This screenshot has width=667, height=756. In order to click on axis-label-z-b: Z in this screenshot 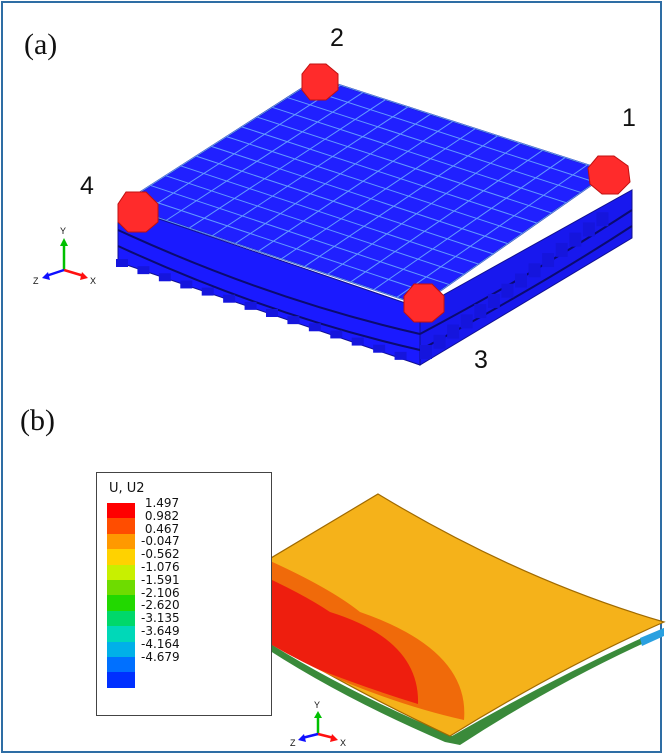, I will do `click(293, 743)`.